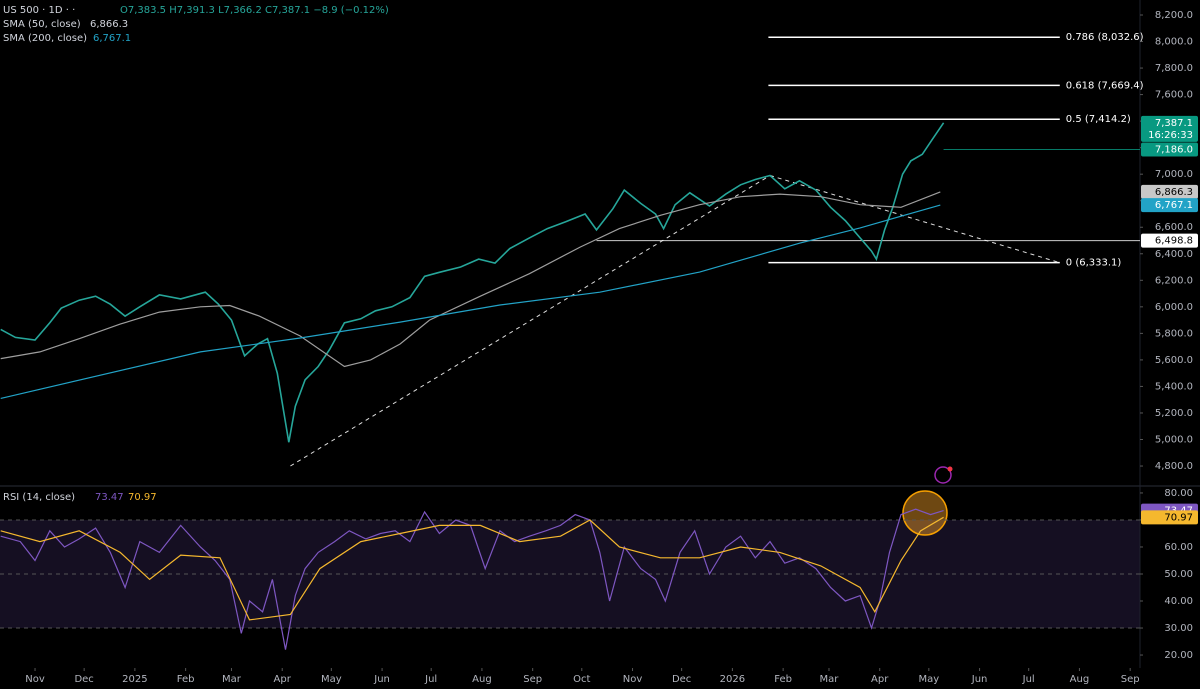  I want to click on sma50-value: 6,866.3, so click(109, 24).